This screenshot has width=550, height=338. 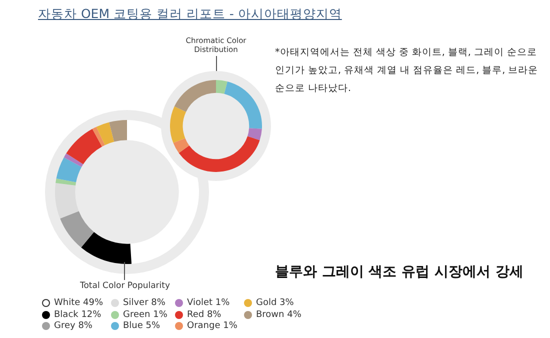 I want to click on legend-label: White 49%, so click(x=79, y=303).